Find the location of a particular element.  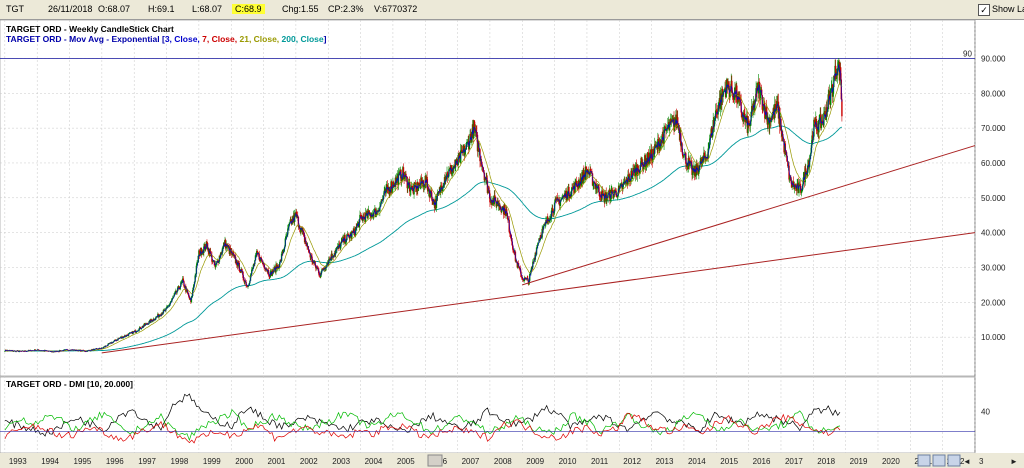

scroll-controls: ◄ ► is located at coordinates (722, 460).